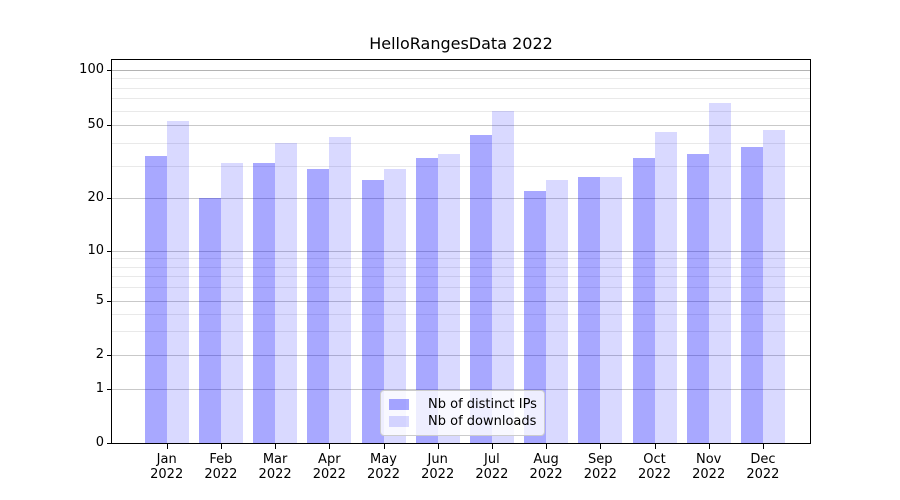 The height and width of the screenshot is (500, 900). I want to click on bar-jul-downloads, so click(502, 276).